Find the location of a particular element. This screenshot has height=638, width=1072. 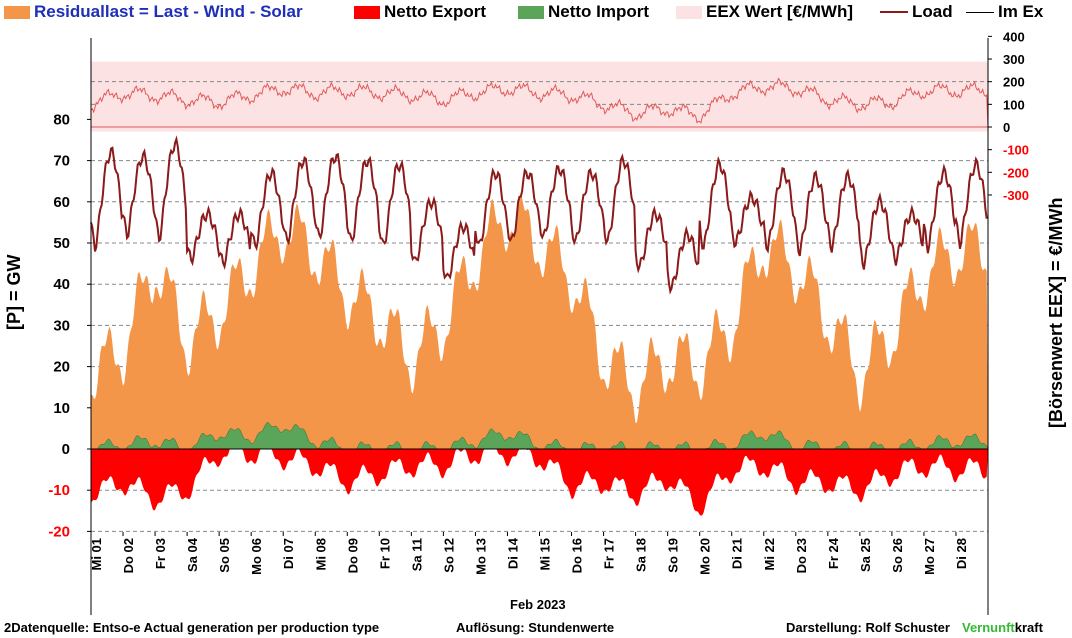

x-tick-label: Fr 03 is located at coordinates (160, 553).